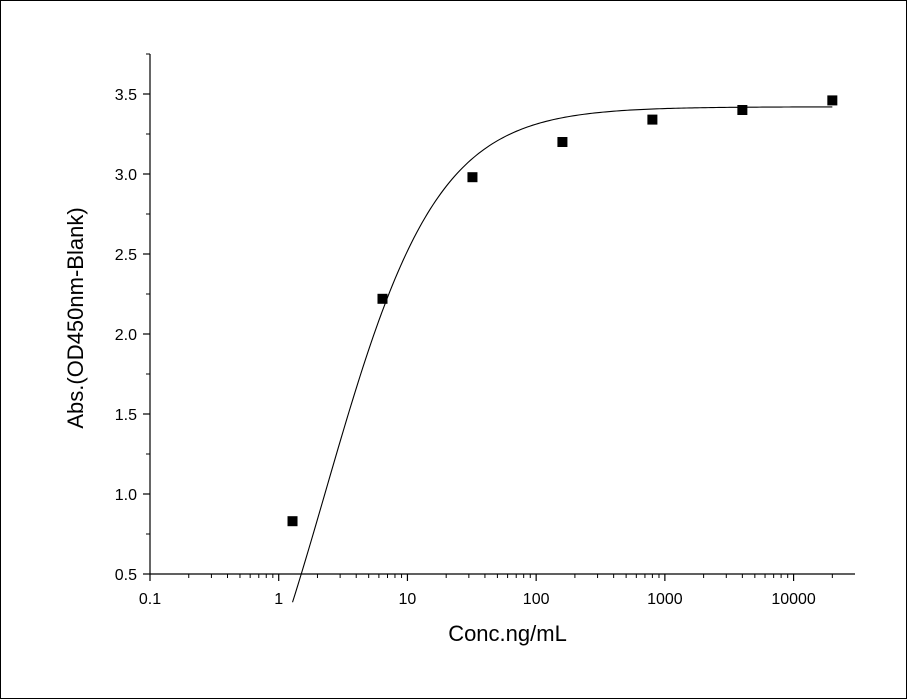 Image resolution: width=907 pixels, height=700 pixels. I want to click on x-tick-label: 1, so click(278, 599).